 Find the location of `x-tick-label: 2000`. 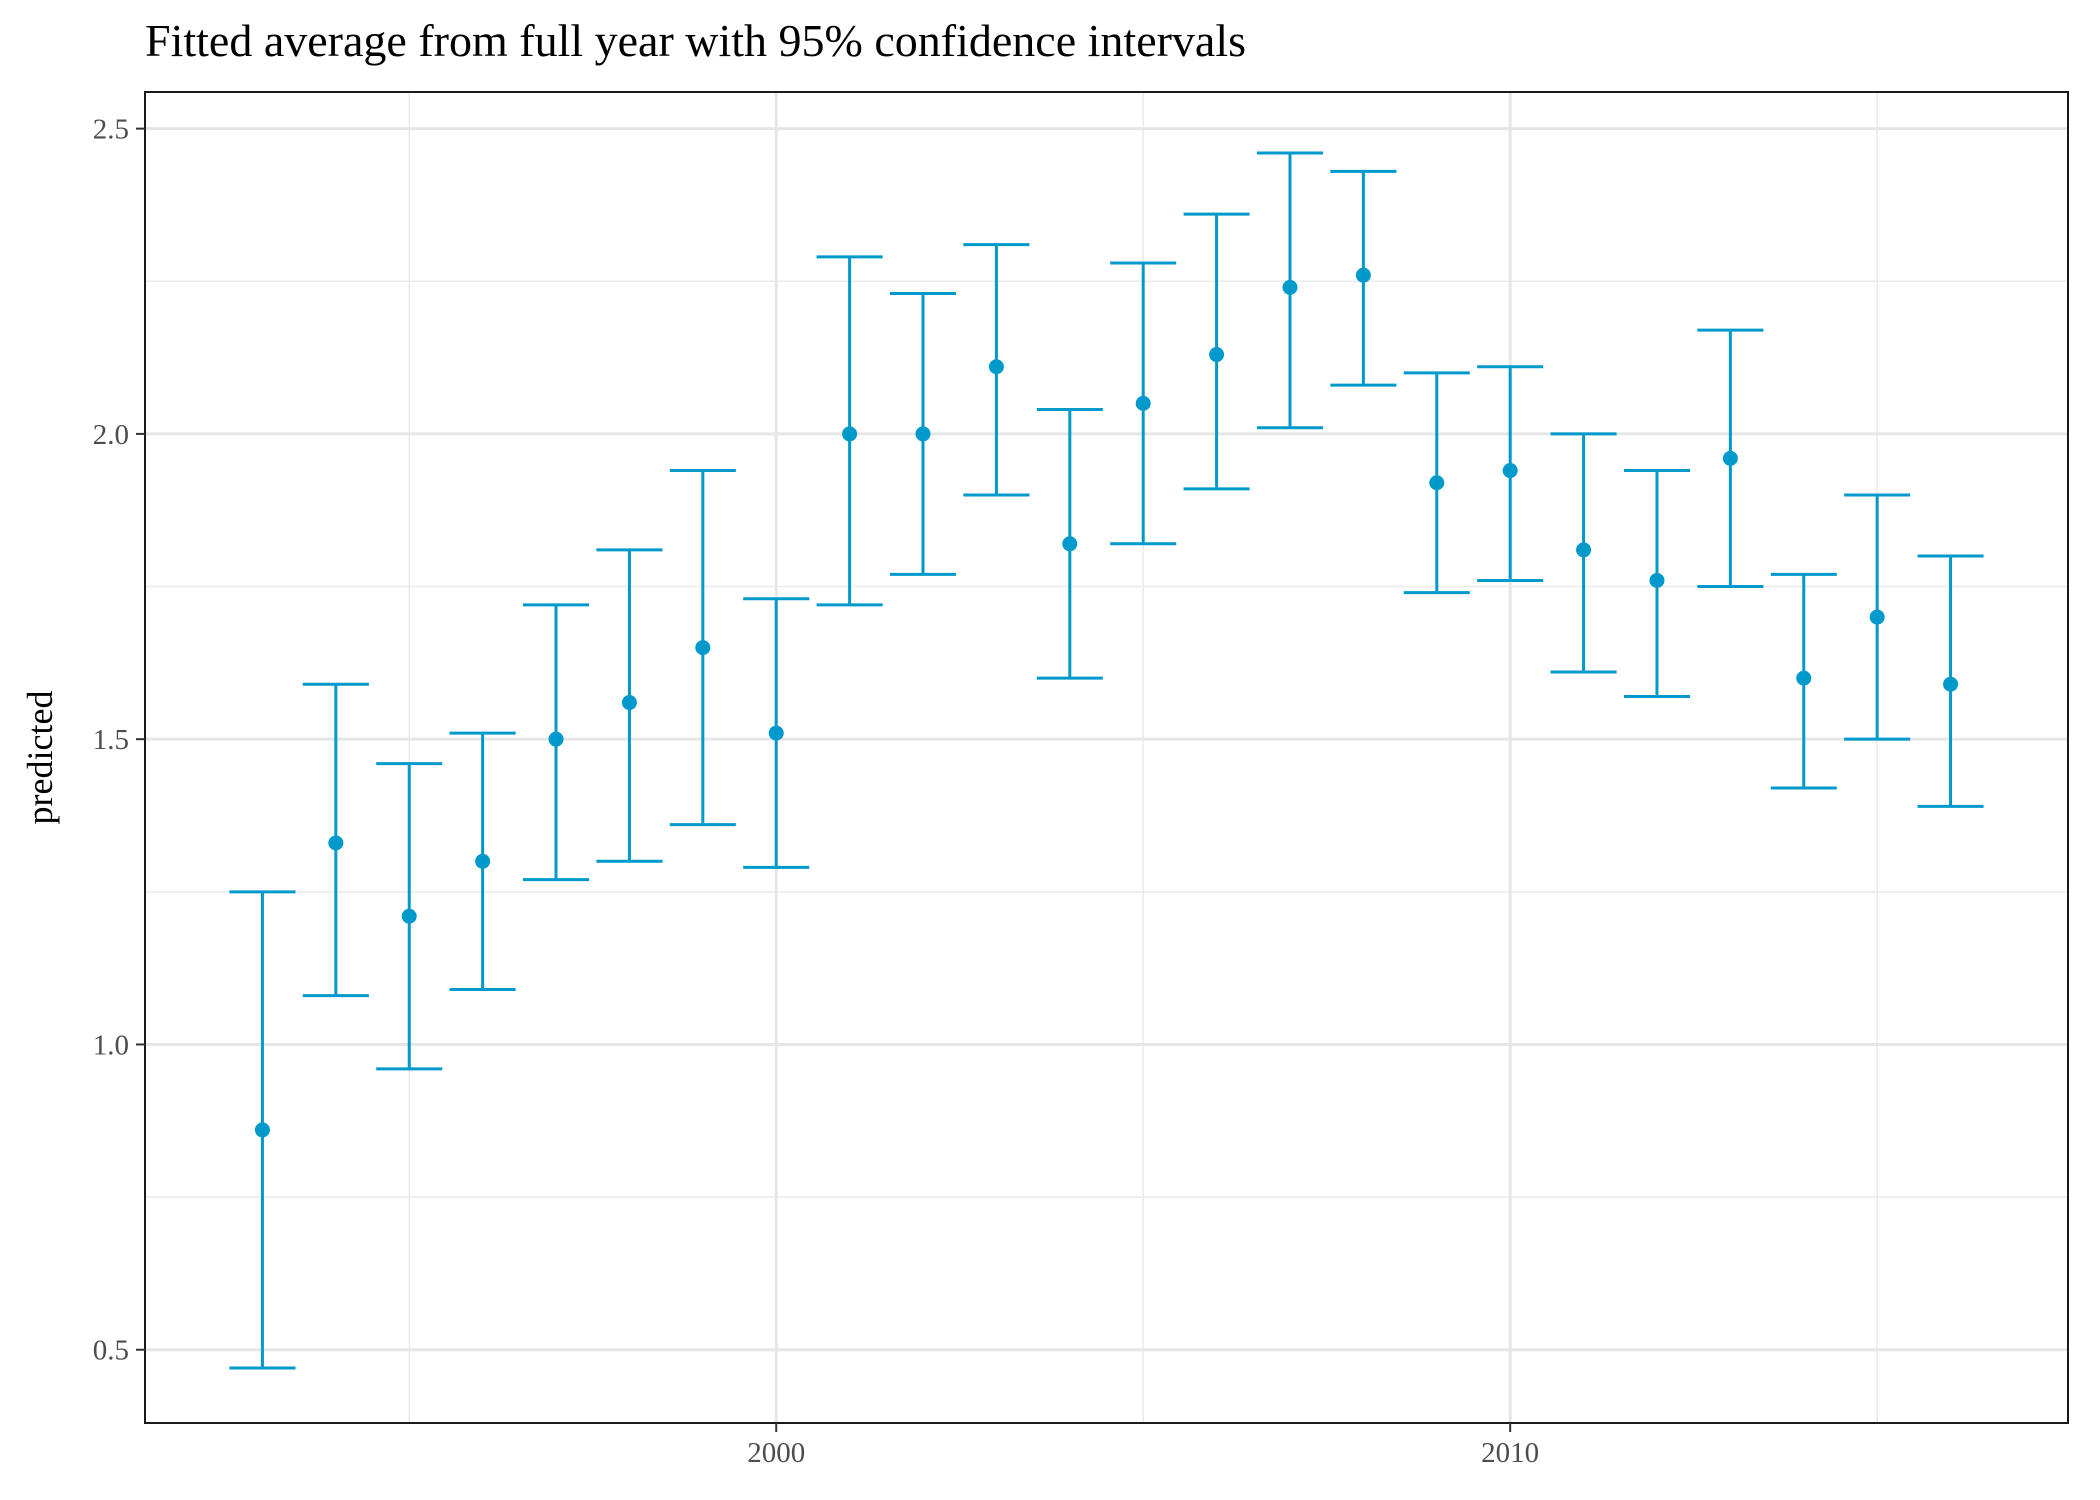

x-tick-label: 2000 is located at coordinates (776, 1453).